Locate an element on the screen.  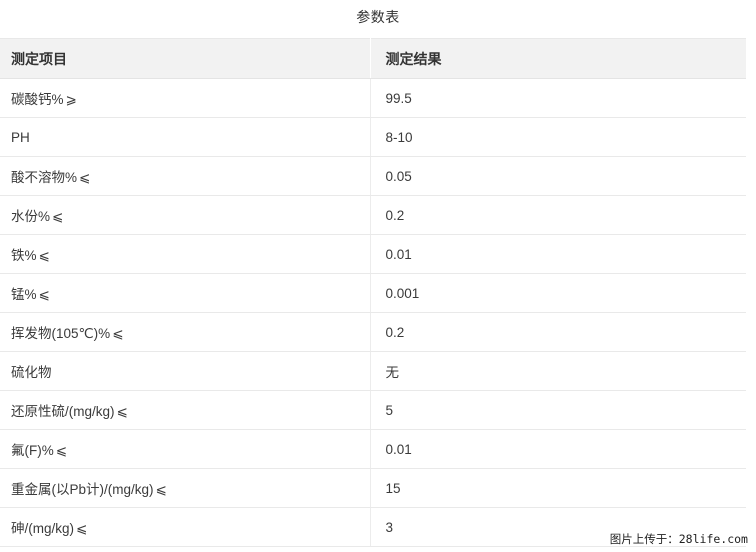
cell-measurement-item: 水份% ⩽ is located at coordinates (185, 215).